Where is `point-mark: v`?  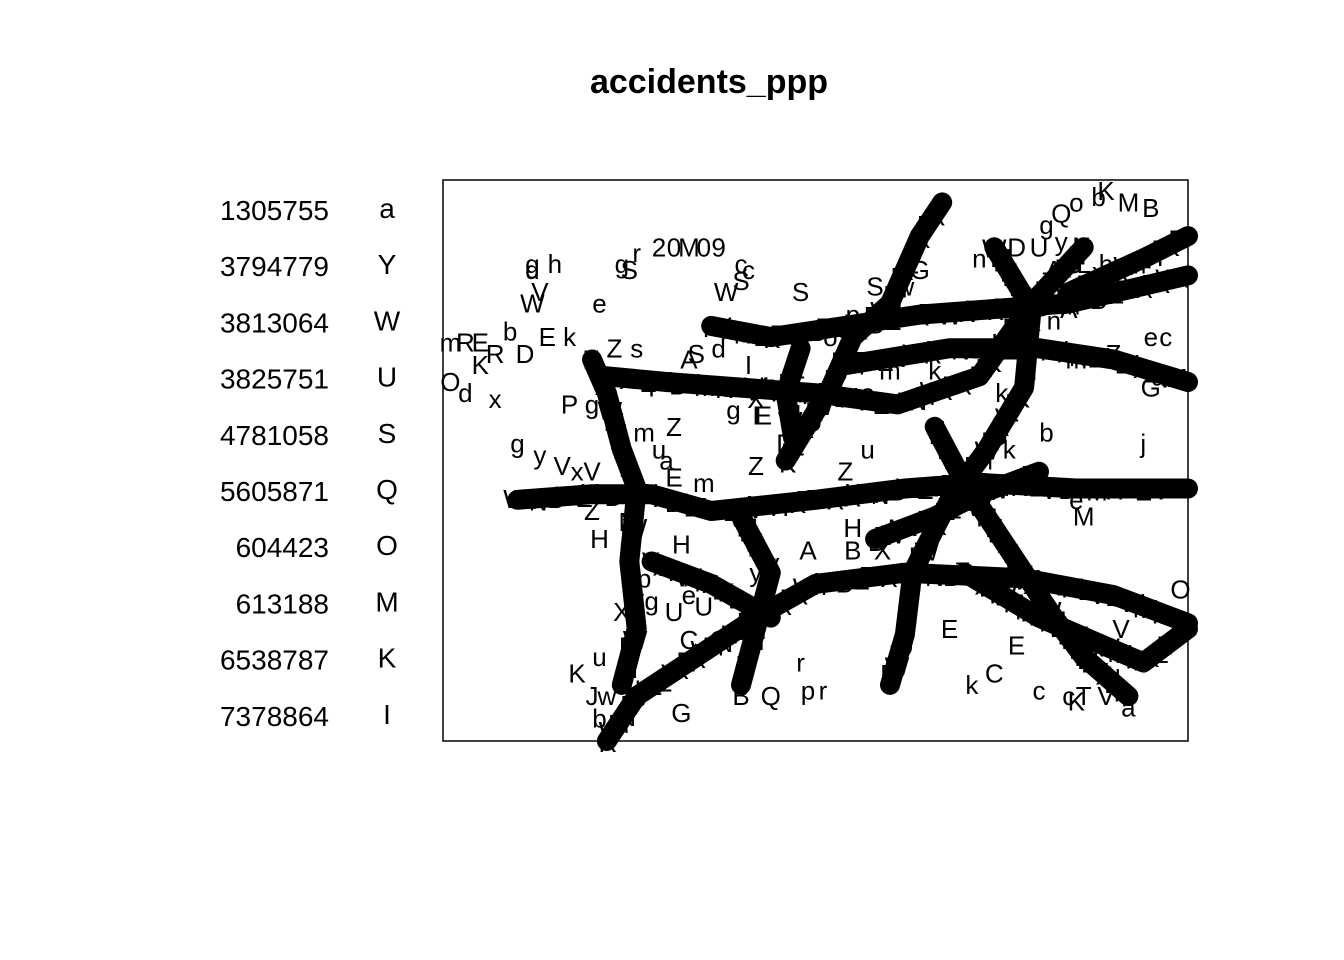
point-mark: v is located at coordinates (1121, 651).